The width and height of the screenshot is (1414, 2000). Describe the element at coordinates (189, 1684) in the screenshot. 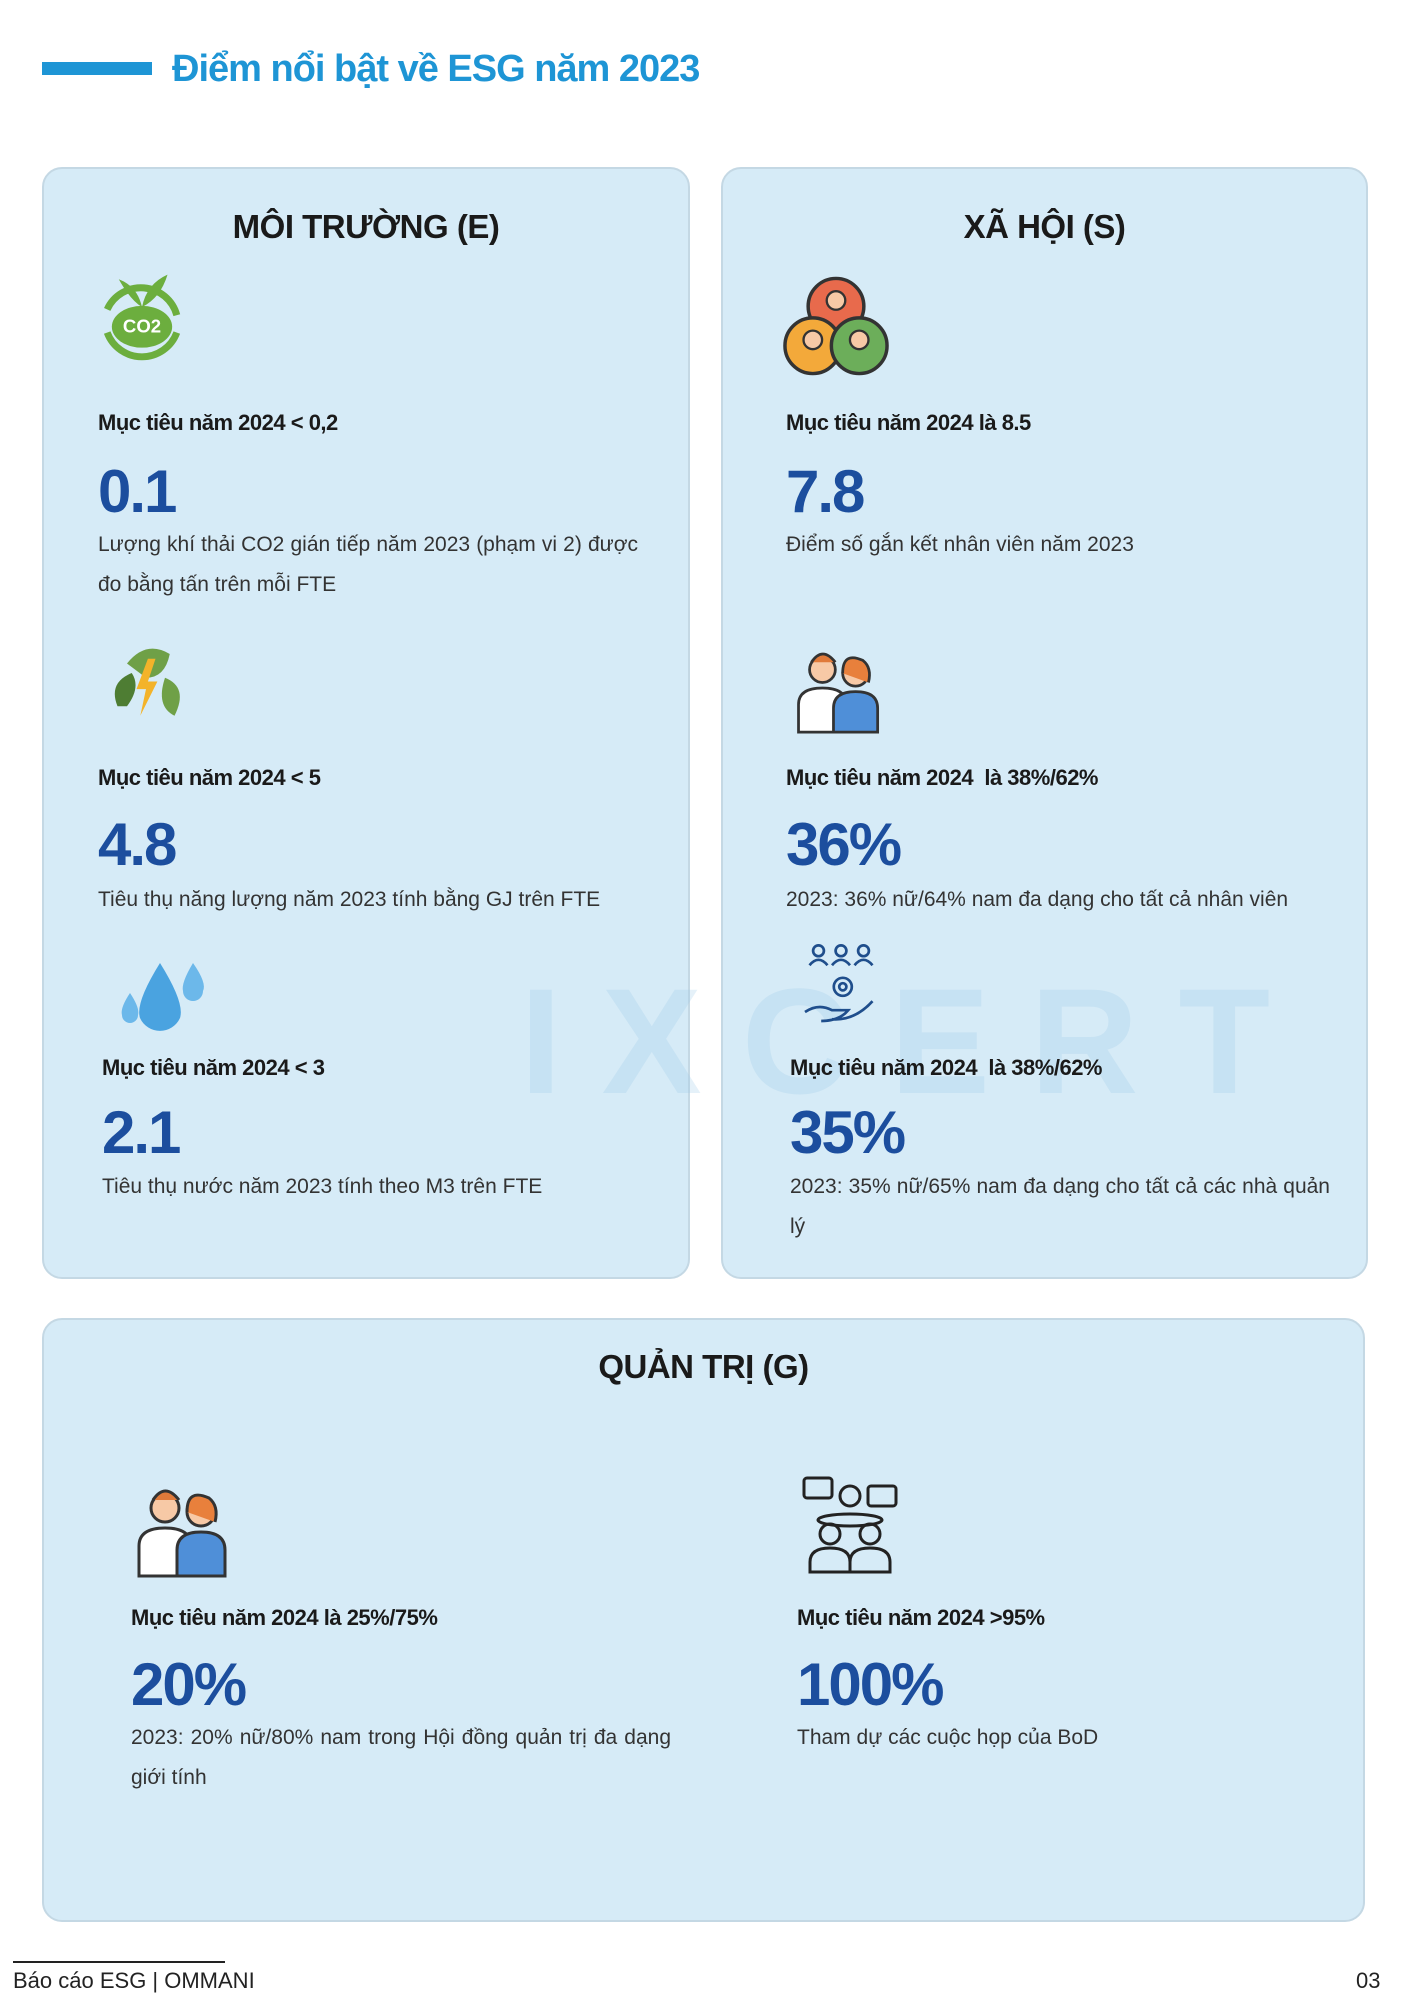

I see `metric-value: 20%` at that location.